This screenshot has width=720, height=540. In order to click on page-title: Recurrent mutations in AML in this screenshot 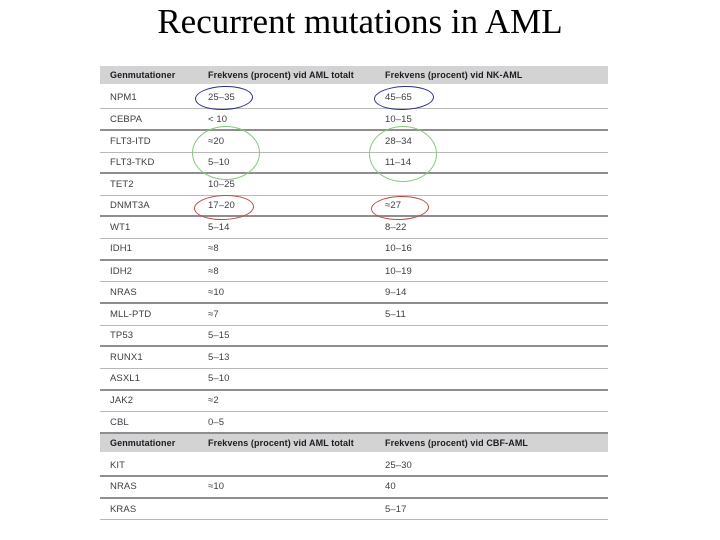, I will do `click(360, 21)`.